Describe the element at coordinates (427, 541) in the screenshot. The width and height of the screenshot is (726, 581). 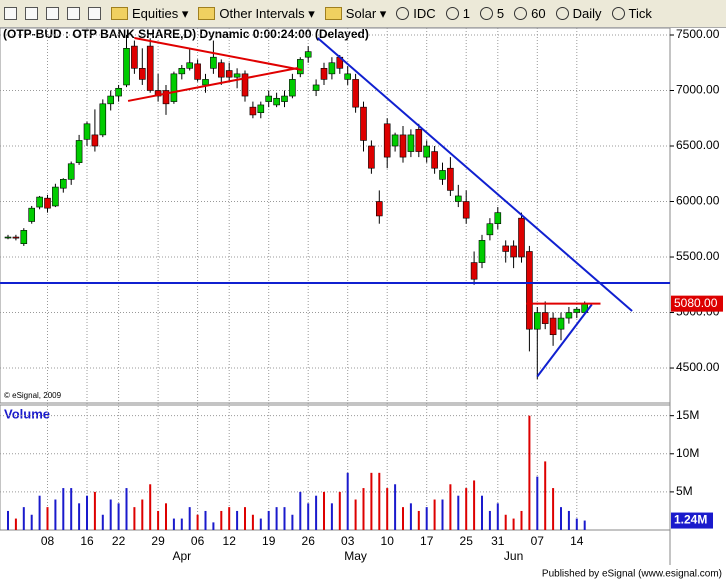
I see `x-tick-label: 17` at that location.